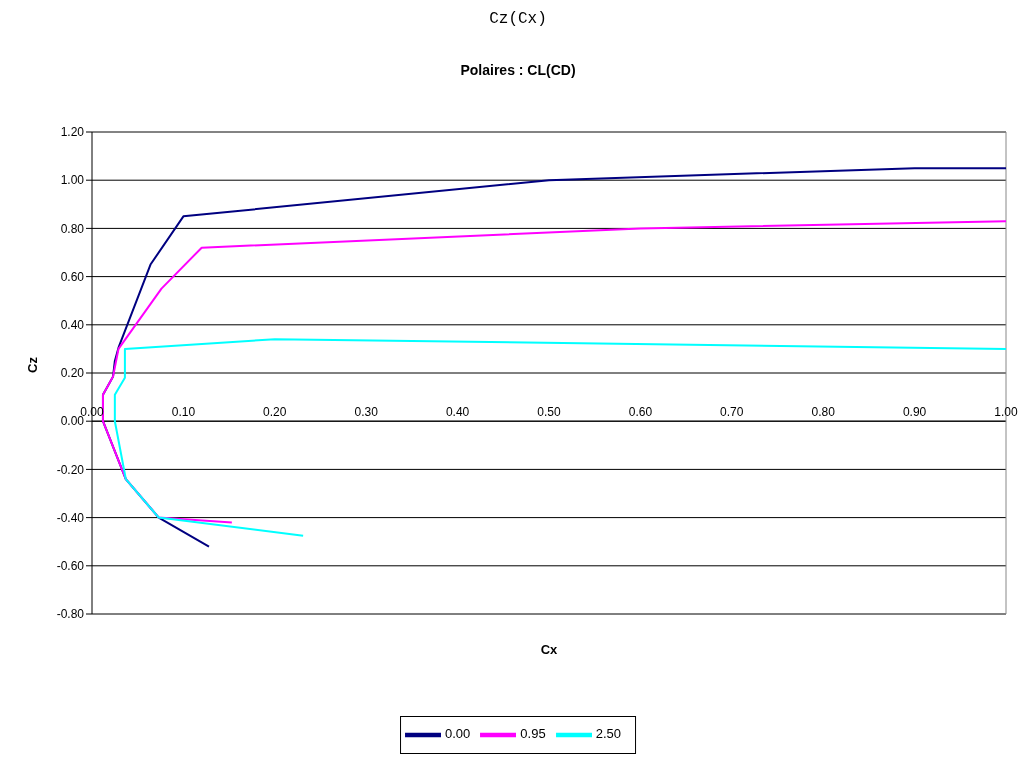 Image resolution: width=1036 pixels, height=783 pixels. I want to click on legend-label: 0.00, so click(458, 734).